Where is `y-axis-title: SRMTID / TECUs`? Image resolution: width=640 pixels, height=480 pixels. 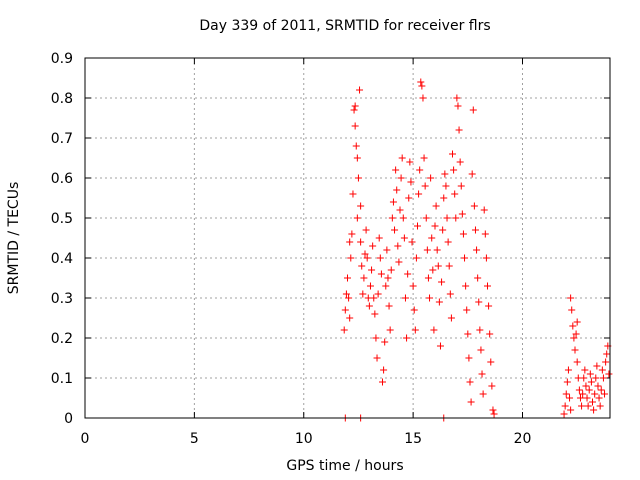 y-axis-title: SRMTID / TECUs is located at coordinates (14, 238).